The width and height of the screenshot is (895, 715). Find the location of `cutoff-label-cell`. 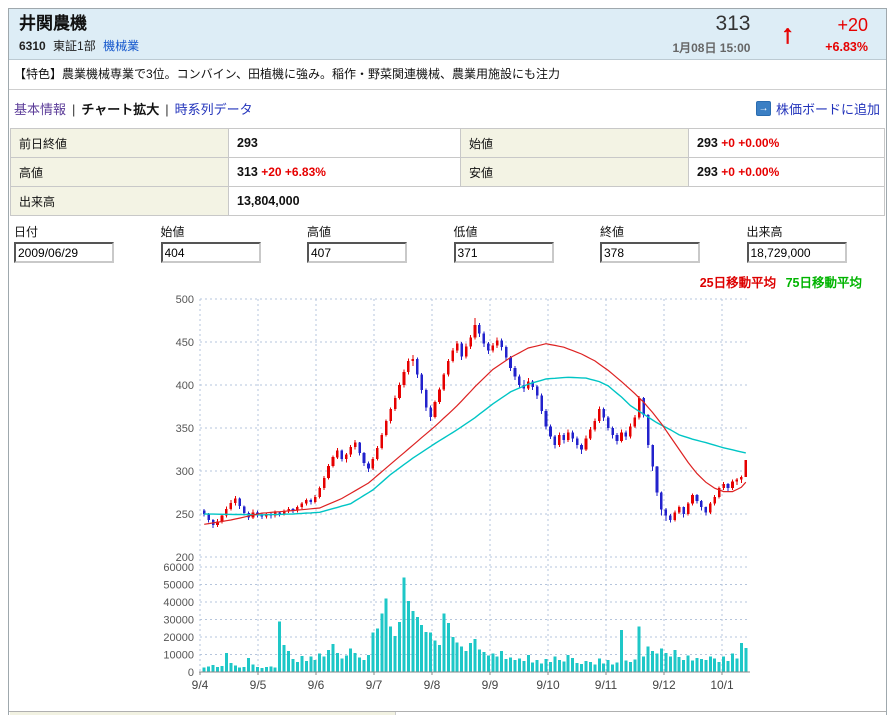

cutoff-label-cell is located at coordinates (203, 713).